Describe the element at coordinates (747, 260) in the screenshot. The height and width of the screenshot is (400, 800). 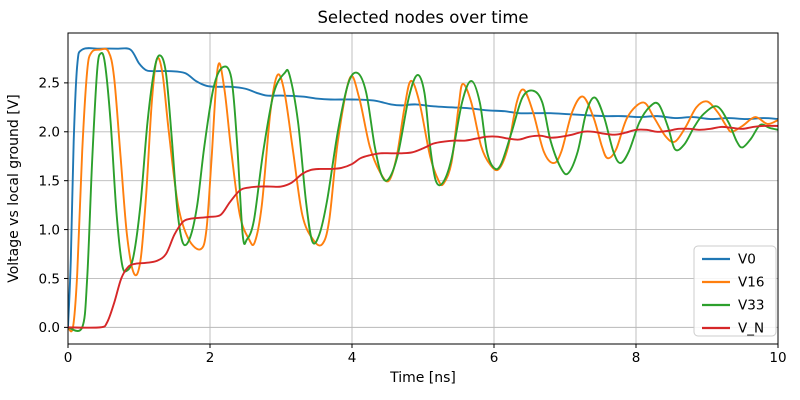
I see `legend-label-v0: V0` at that location.